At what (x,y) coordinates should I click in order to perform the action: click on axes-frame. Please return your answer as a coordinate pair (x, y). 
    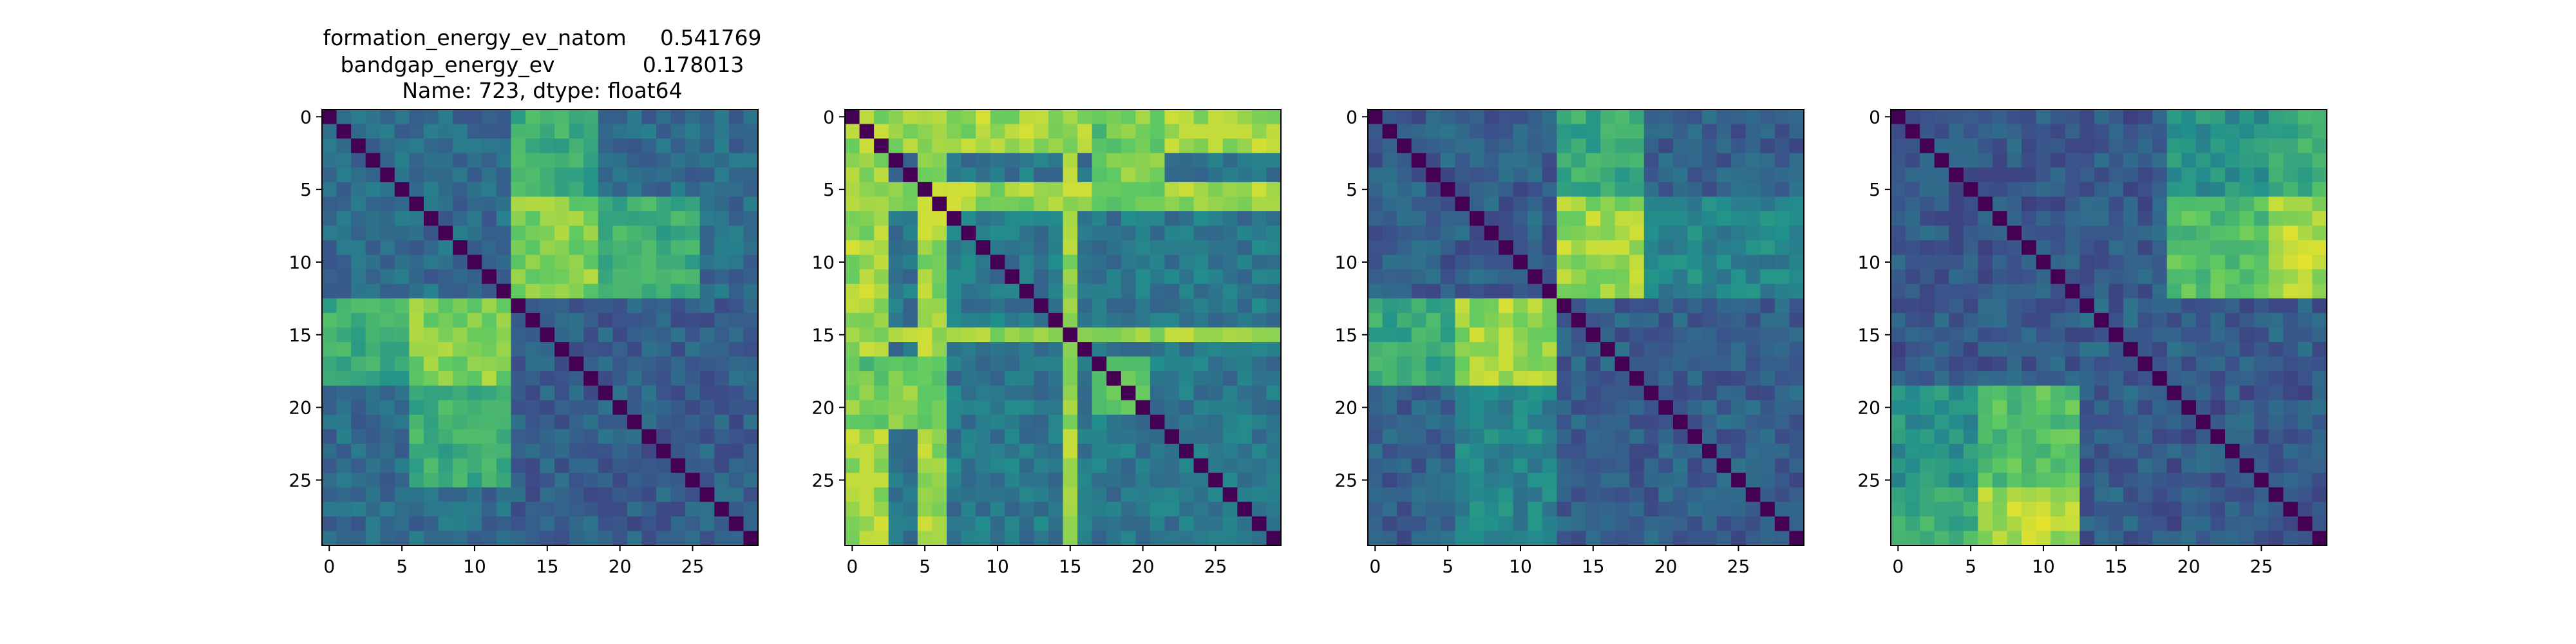
    Looking at the image, I should click on (1063, 327).